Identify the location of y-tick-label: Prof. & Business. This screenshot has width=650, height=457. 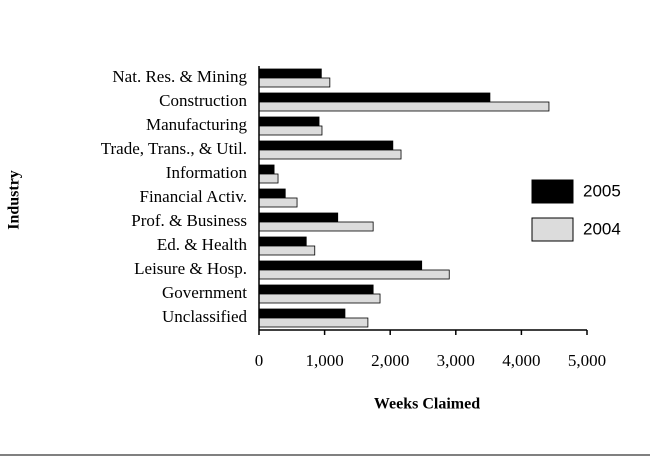
(189, 220).